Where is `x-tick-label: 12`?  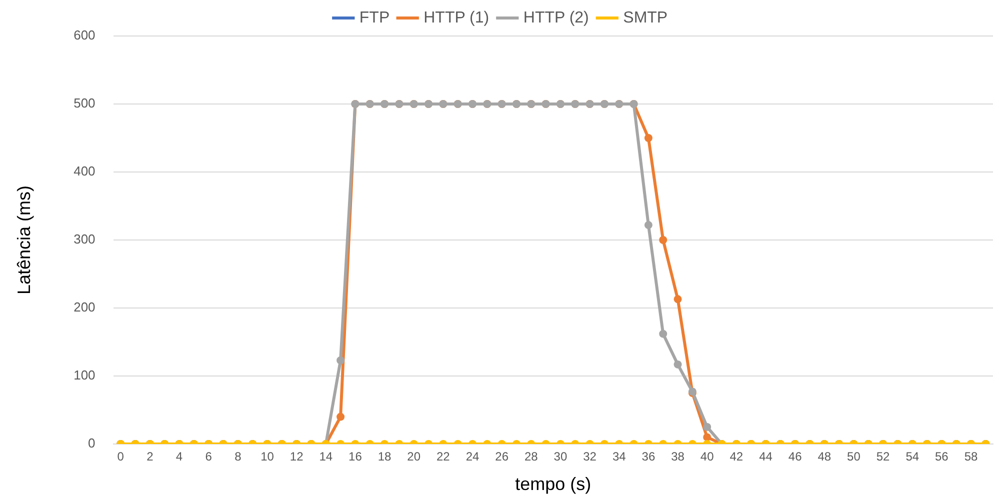 x-tick-label: 12 is located at coordinates (297, 457).